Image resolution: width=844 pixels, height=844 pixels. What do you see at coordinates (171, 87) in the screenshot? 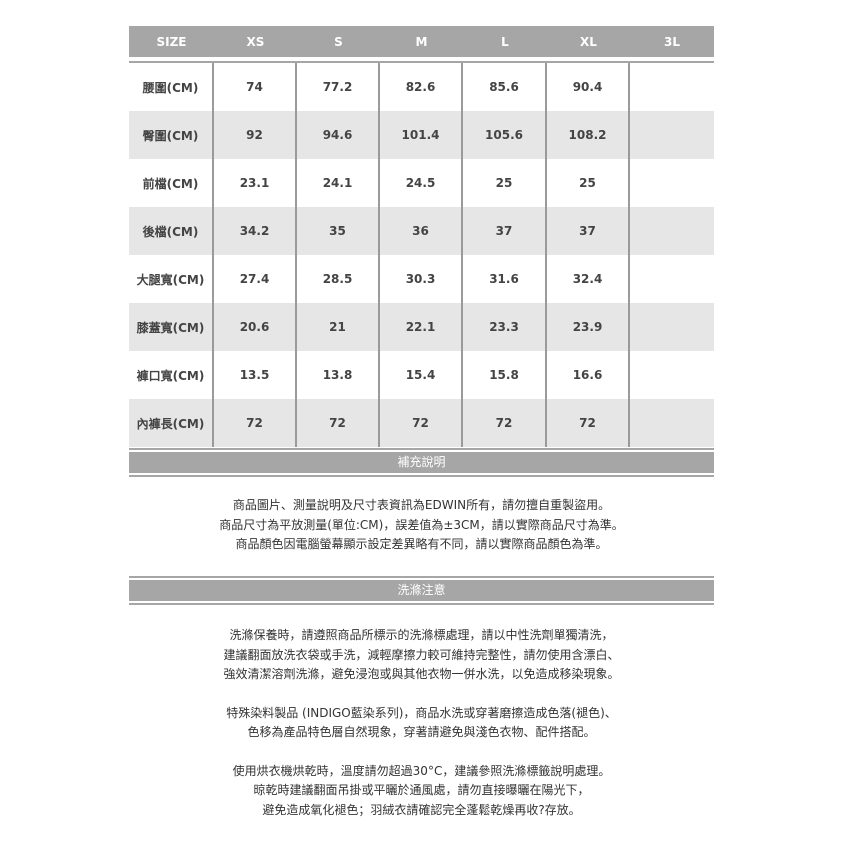
I see `row-label: 腰圍(CM)` at bounding box center [171, 87].